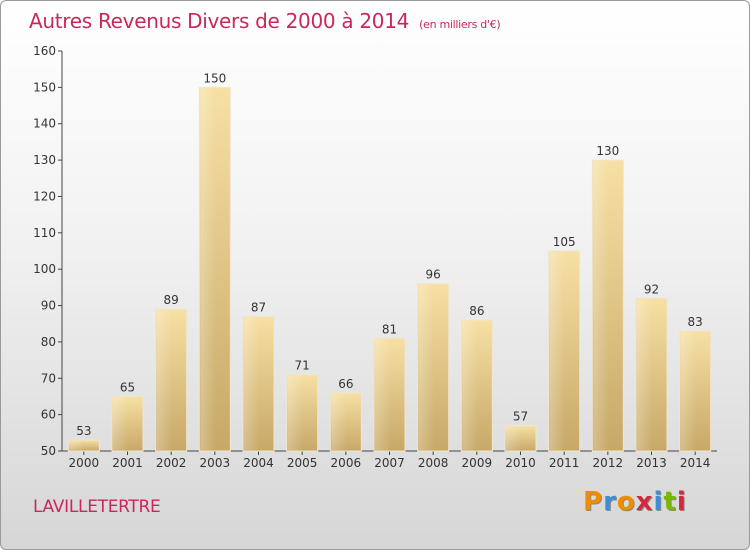 This screenshot has width=750, height=550. What do you see at coordinates (651, 463) in the screenshot?
I see `x-tick-label: 2013` at bounding box center [651, 463].